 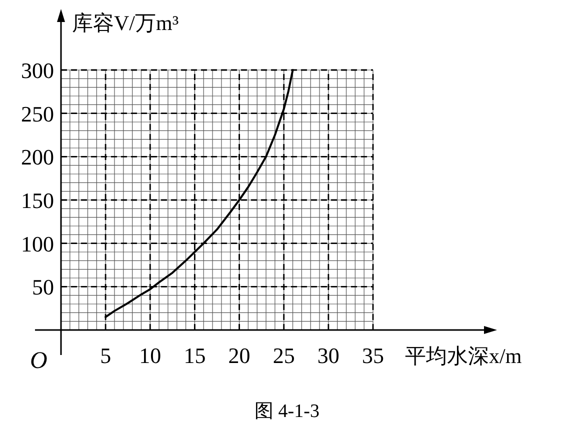 What do you see at coordinates (39, 361) in the screenshot?
I see `text: O` at bounding box center [39, 361].